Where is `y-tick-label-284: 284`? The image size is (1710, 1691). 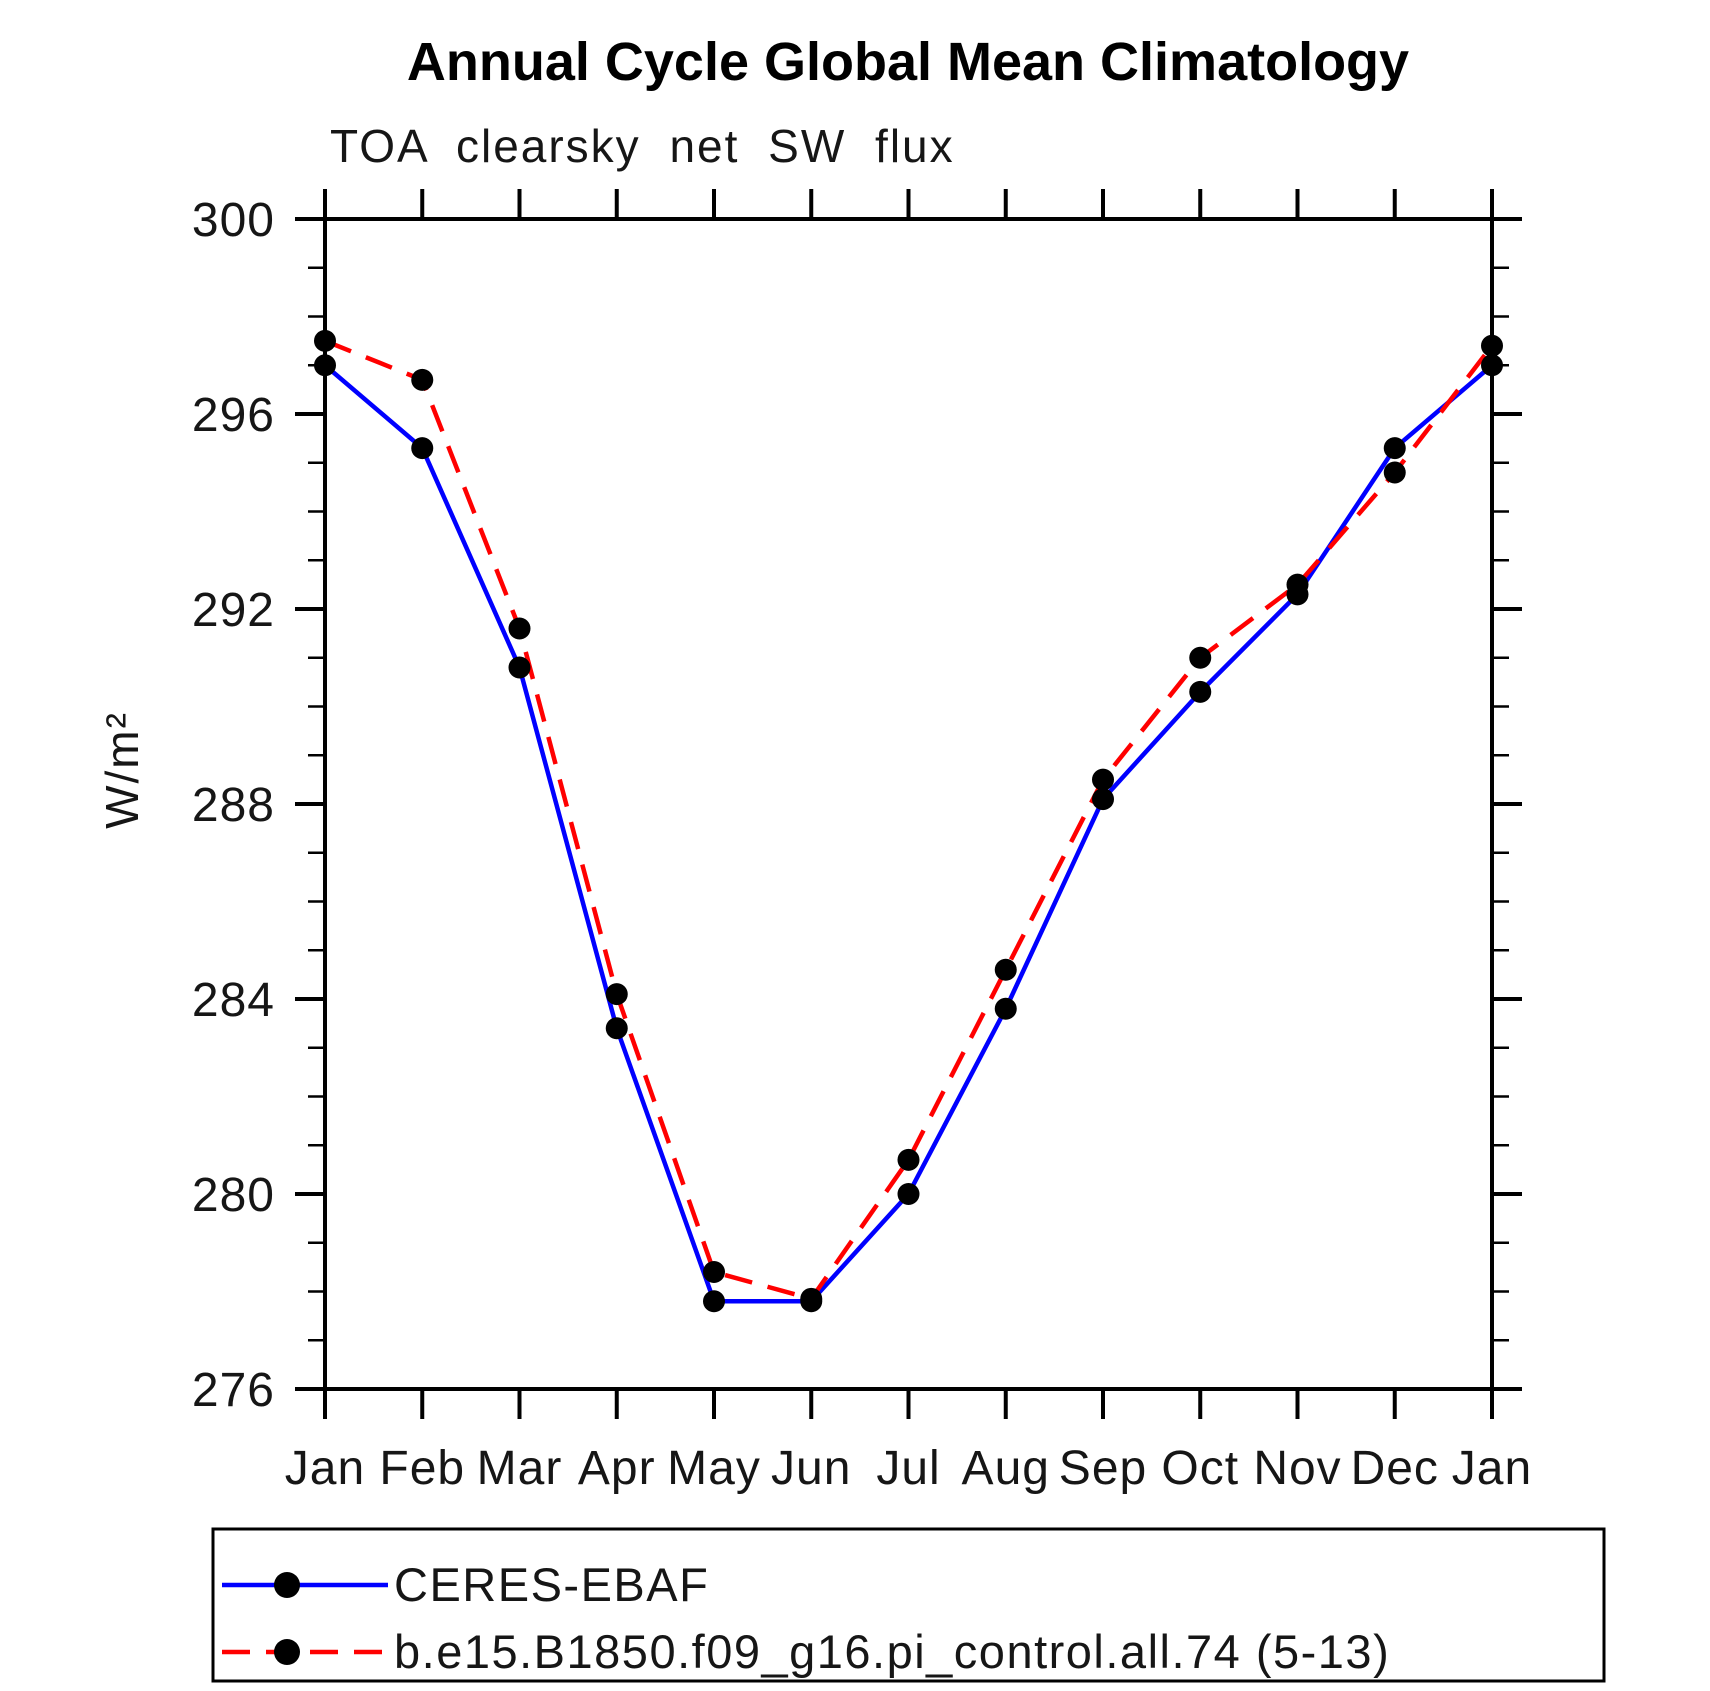 y-tick-label-284: 284 is located at coordinates (233, 1000).